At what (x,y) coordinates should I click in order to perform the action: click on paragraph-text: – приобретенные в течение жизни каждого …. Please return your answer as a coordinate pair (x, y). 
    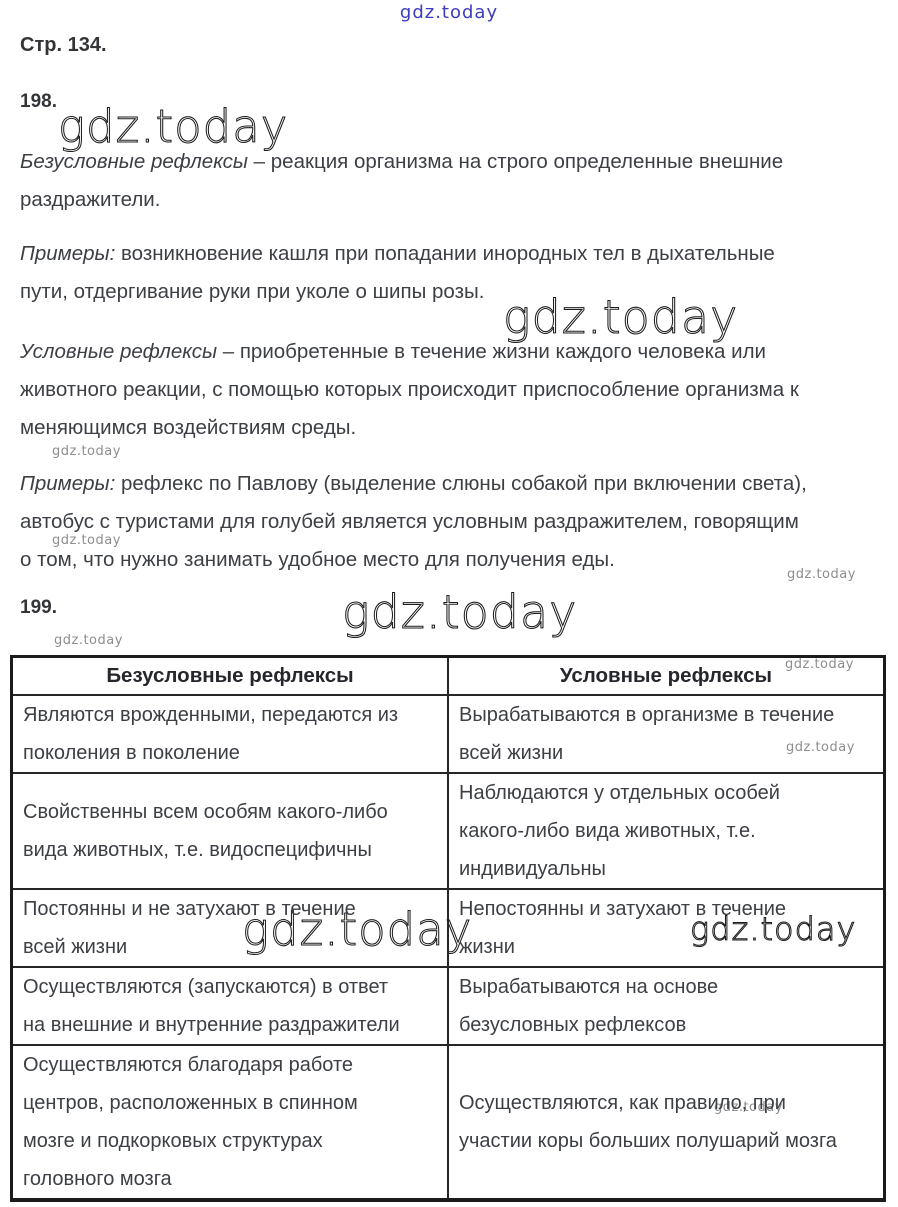
    Looking at the image, I should click on (409, 389).